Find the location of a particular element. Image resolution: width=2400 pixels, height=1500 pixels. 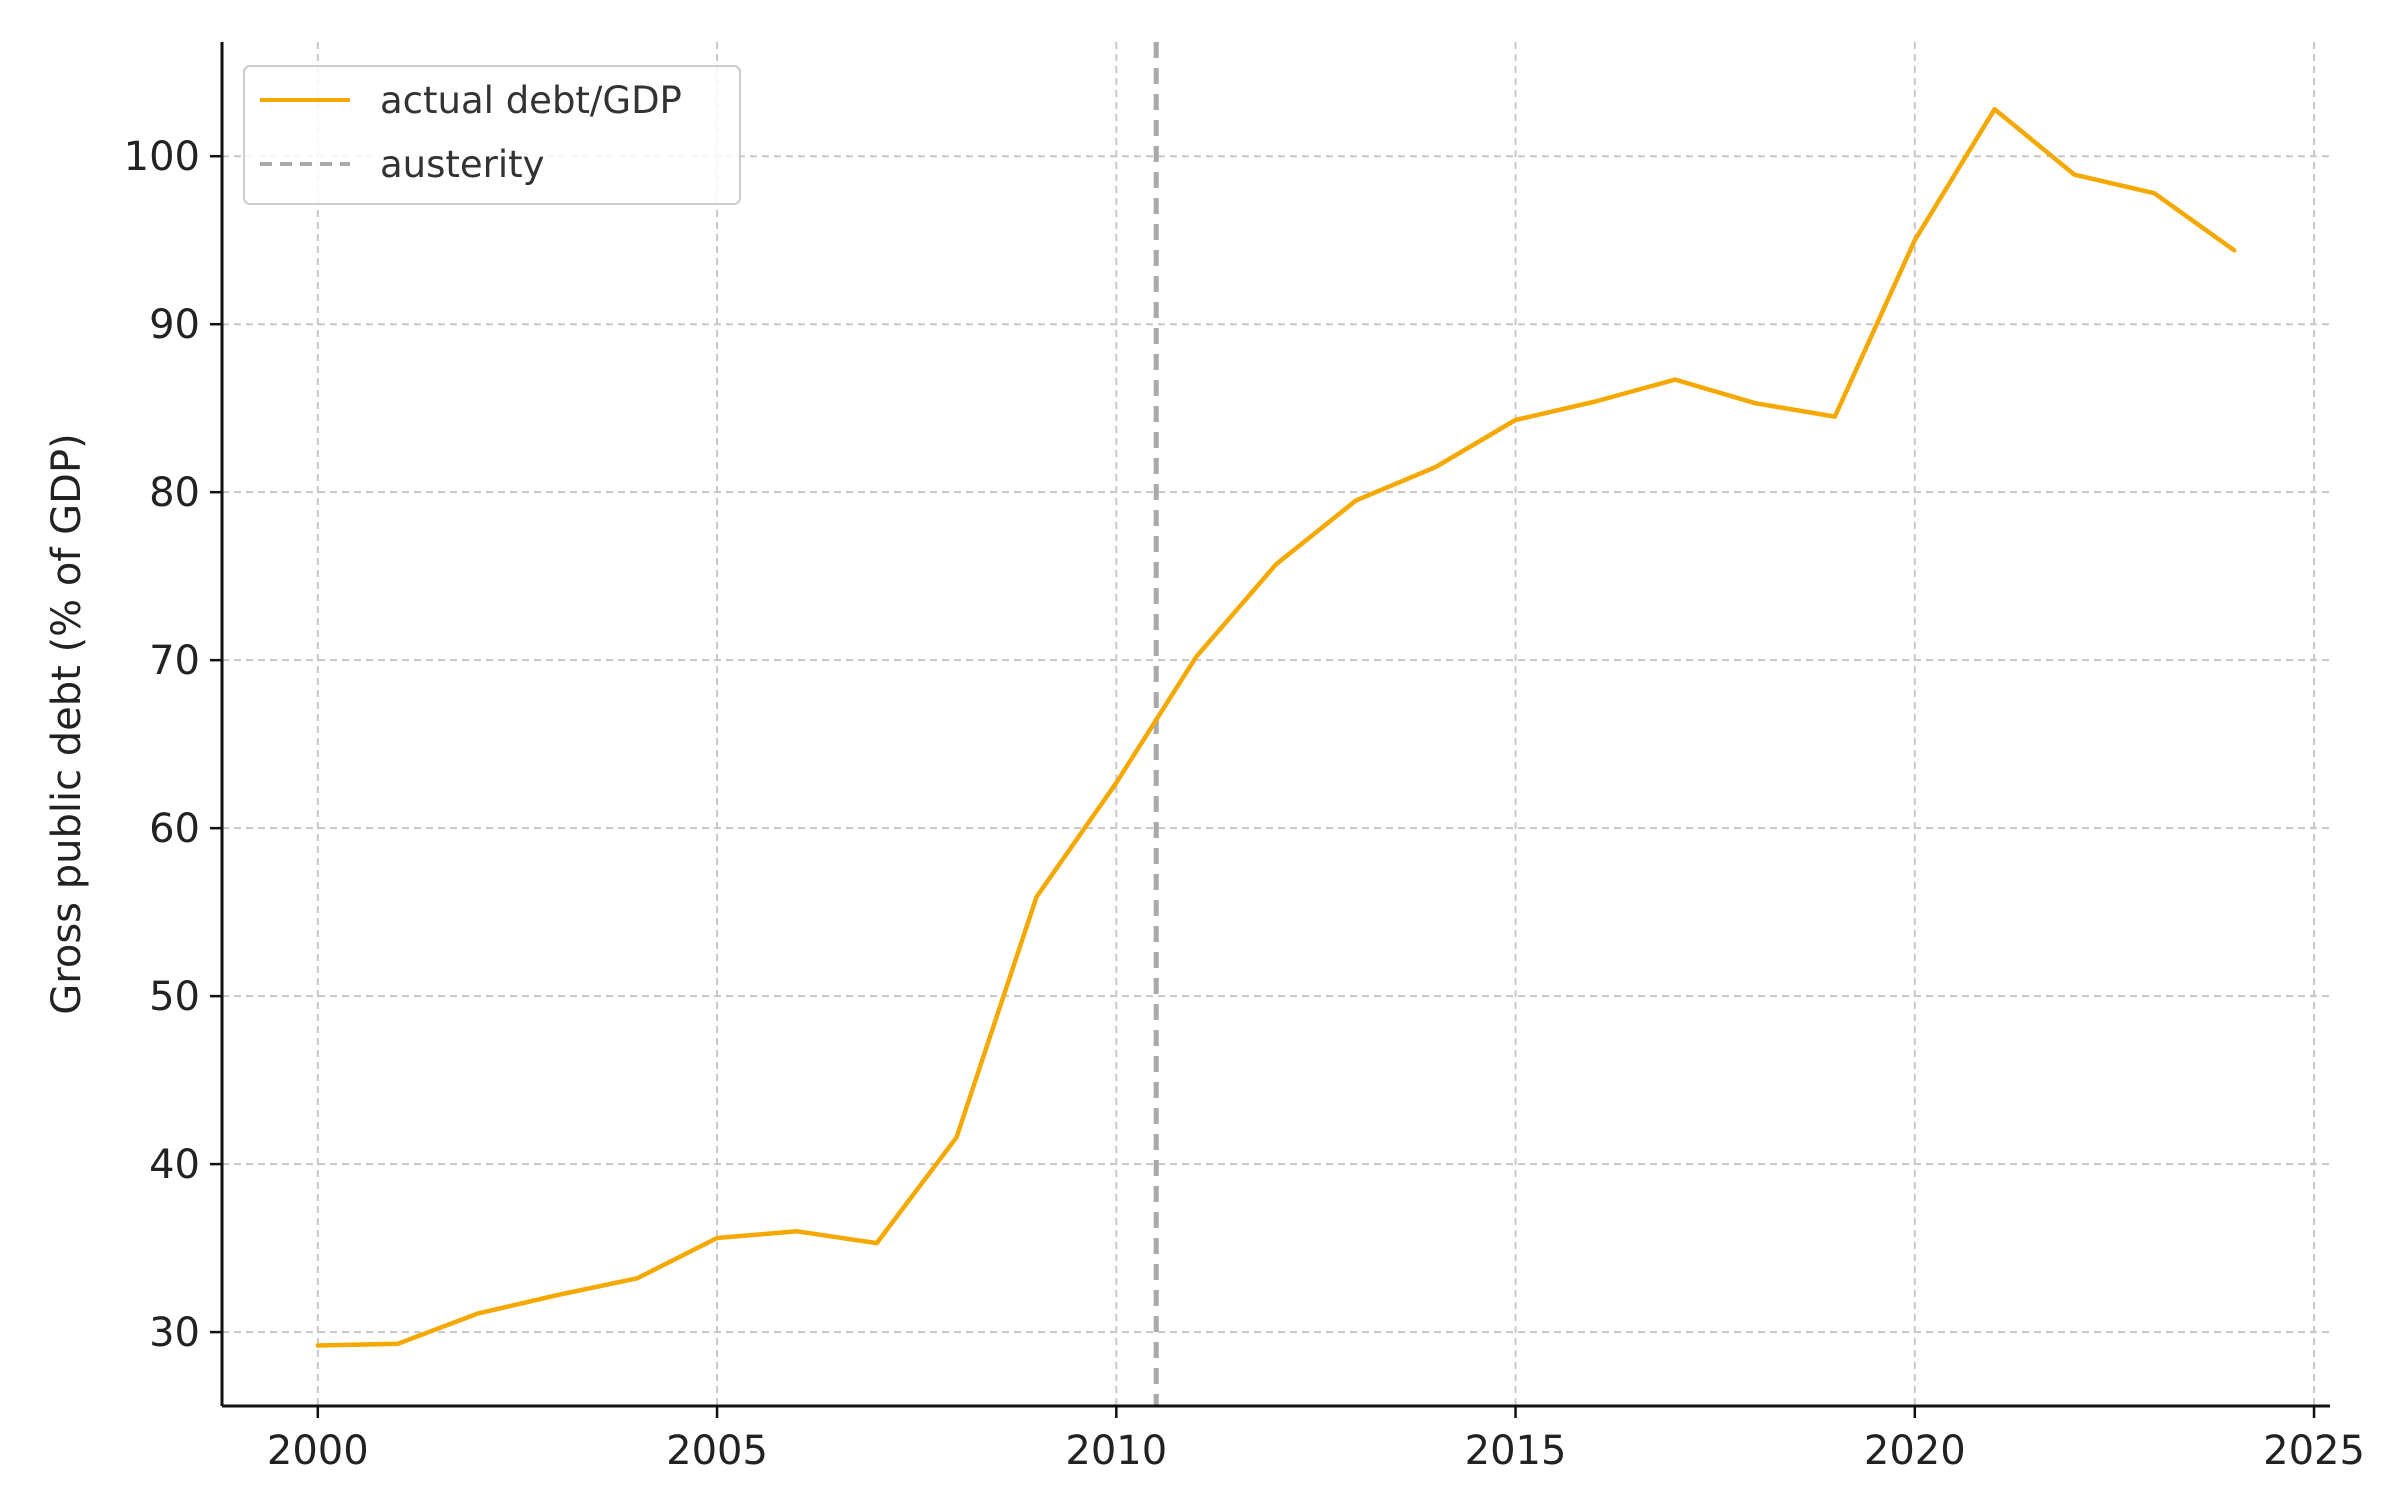

x-tick-label-2020: 2020 is located at coordinates (1915, 1451).